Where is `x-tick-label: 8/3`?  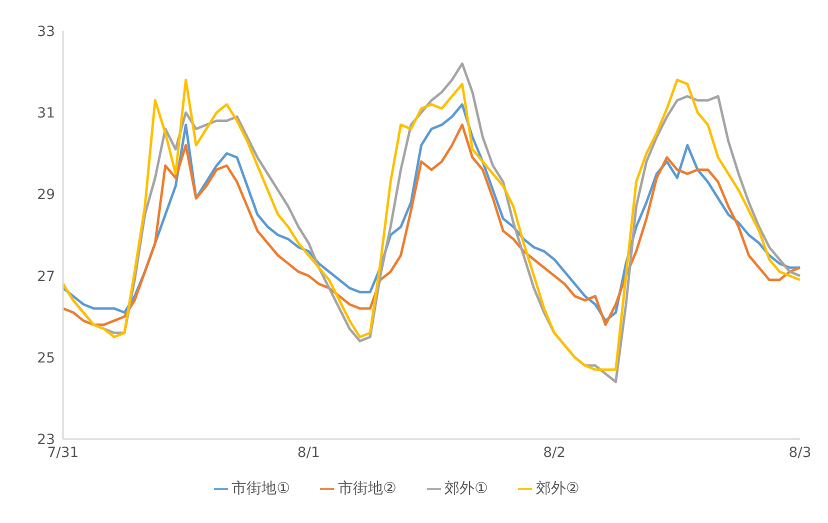 x-tick-label: 8/3 is located at coordinates (800, 452).